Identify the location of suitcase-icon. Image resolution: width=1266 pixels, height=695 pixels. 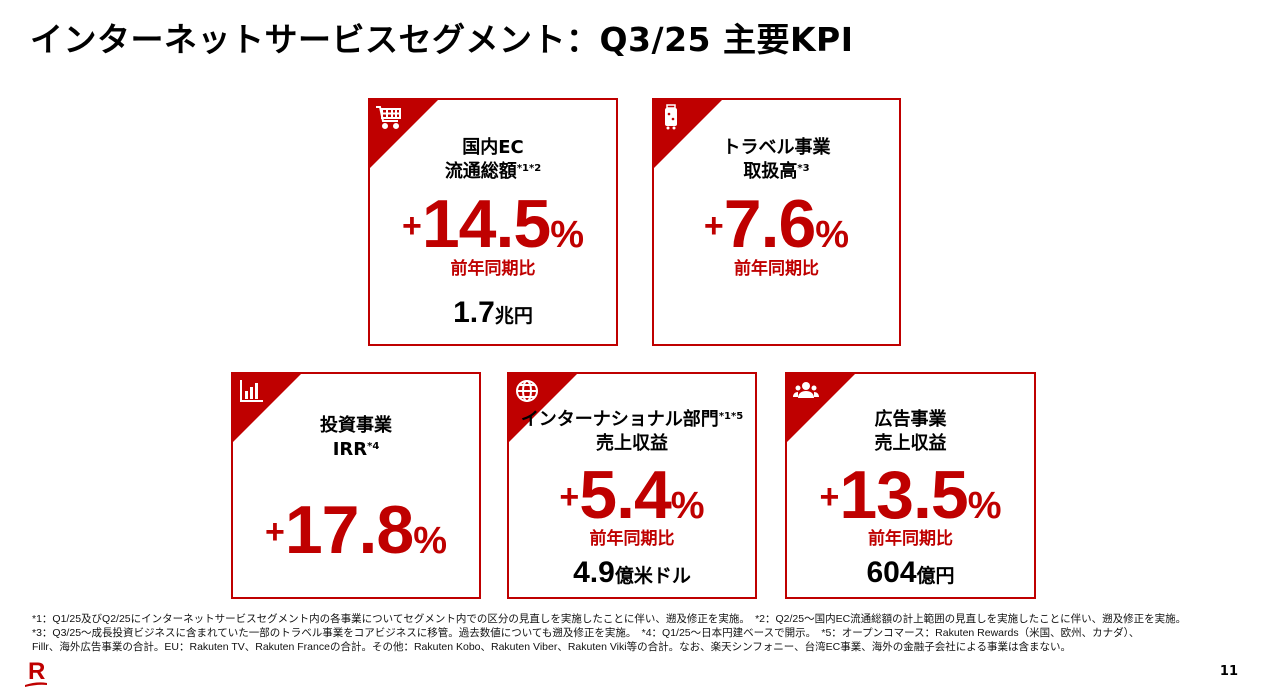
(671, 117).